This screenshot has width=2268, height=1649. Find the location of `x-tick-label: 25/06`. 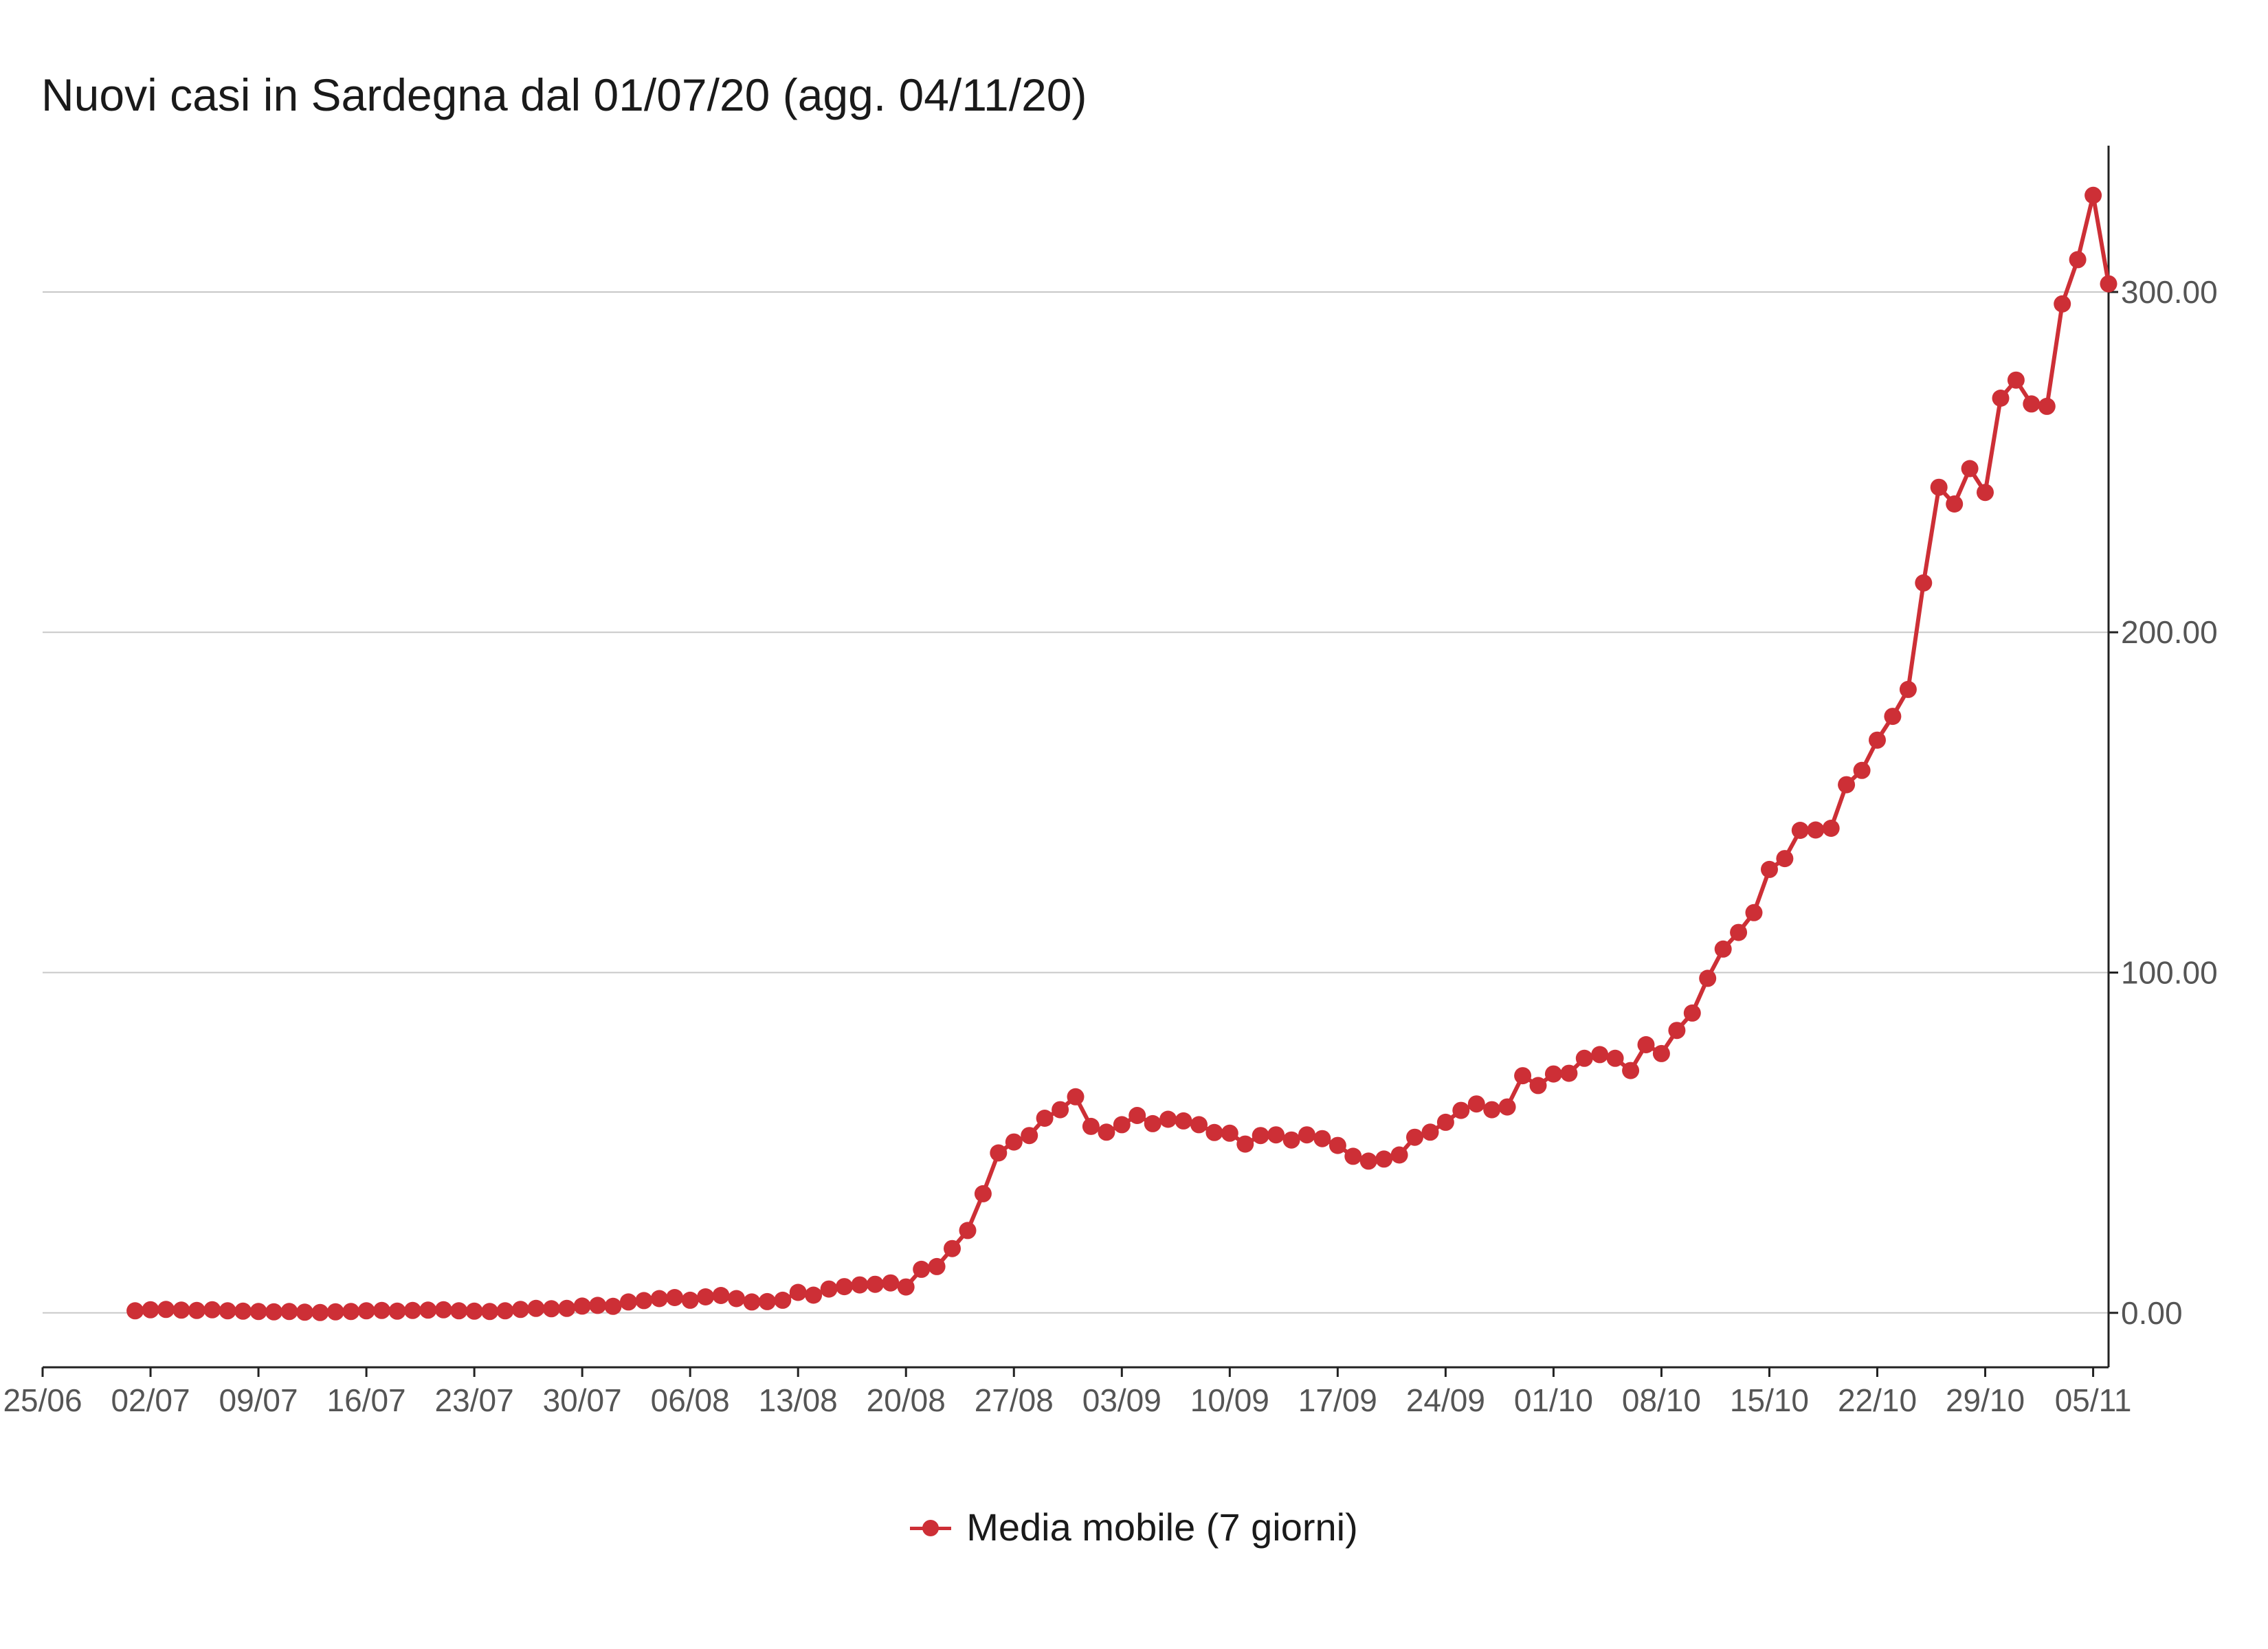

x-tick-label: 25/06 is located at coordinates (42, 1400).